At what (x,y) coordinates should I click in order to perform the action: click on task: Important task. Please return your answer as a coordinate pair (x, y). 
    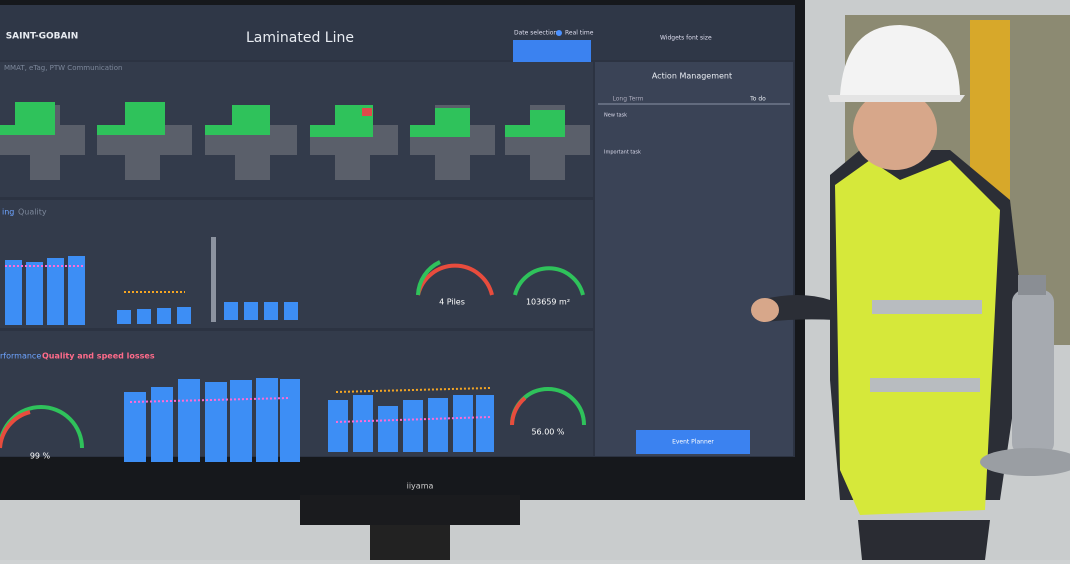
    Looking at the image, I should click on (622, 153).